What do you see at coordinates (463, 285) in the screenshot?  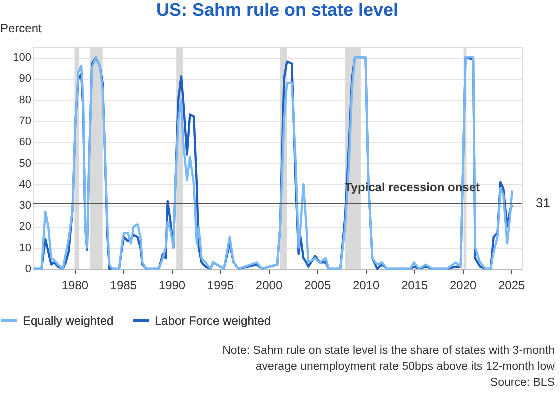 I see `x-tick-label: 2020` at bounding box center [463, 285].